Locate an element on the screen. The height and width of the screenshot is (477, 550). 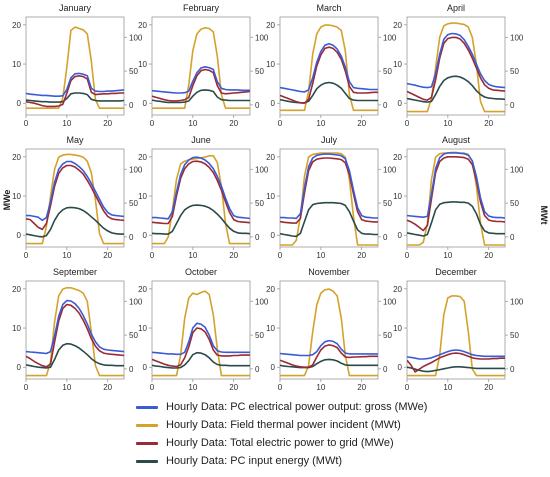
y-left-tick-label-november-10: 10 is located at coordinates (270, 328).